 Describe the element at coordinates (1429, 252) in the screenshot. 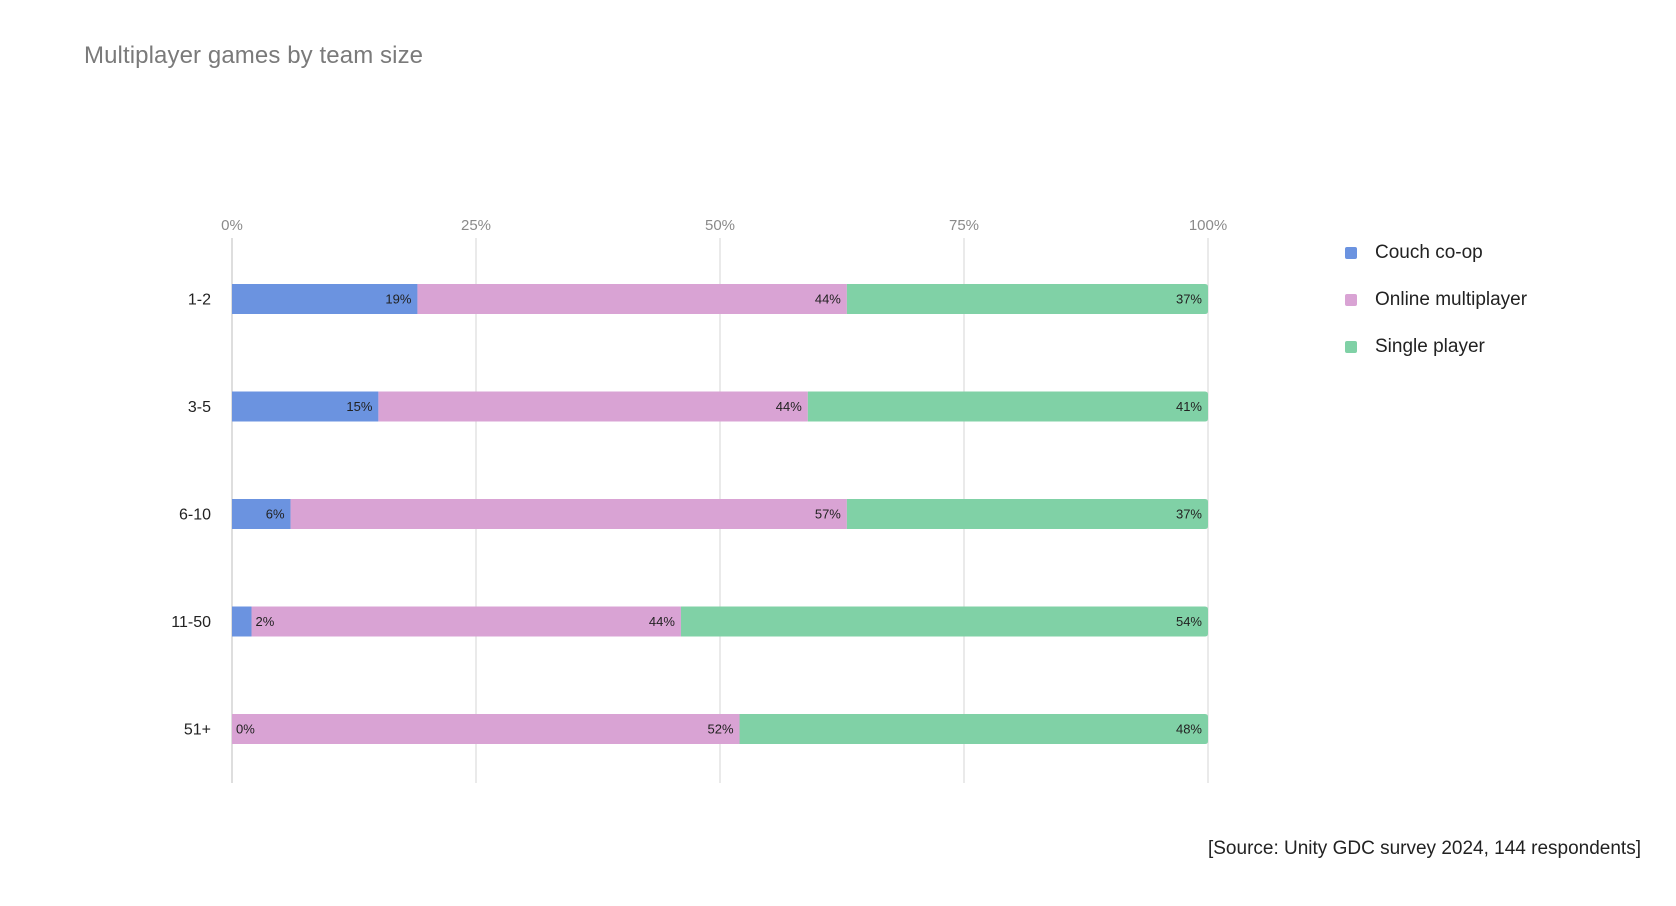

I see `legend-label: Couch co-op` at that location.